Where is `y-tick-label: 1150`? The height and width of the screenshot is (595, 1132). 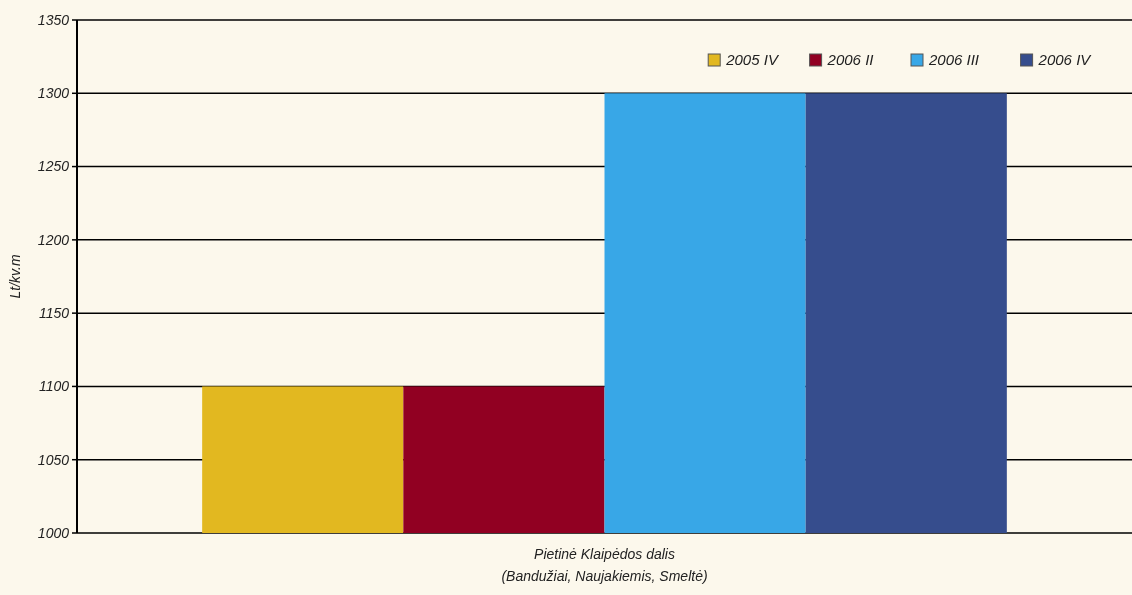 y-tick-label: 1150 is located at coordinates (54, 313).